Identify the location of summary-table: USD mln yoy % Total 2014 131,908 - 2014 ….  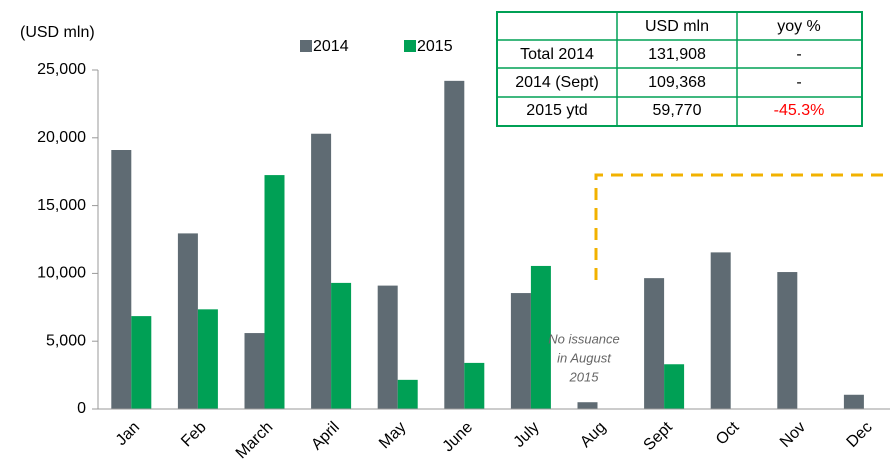
(679, 69).